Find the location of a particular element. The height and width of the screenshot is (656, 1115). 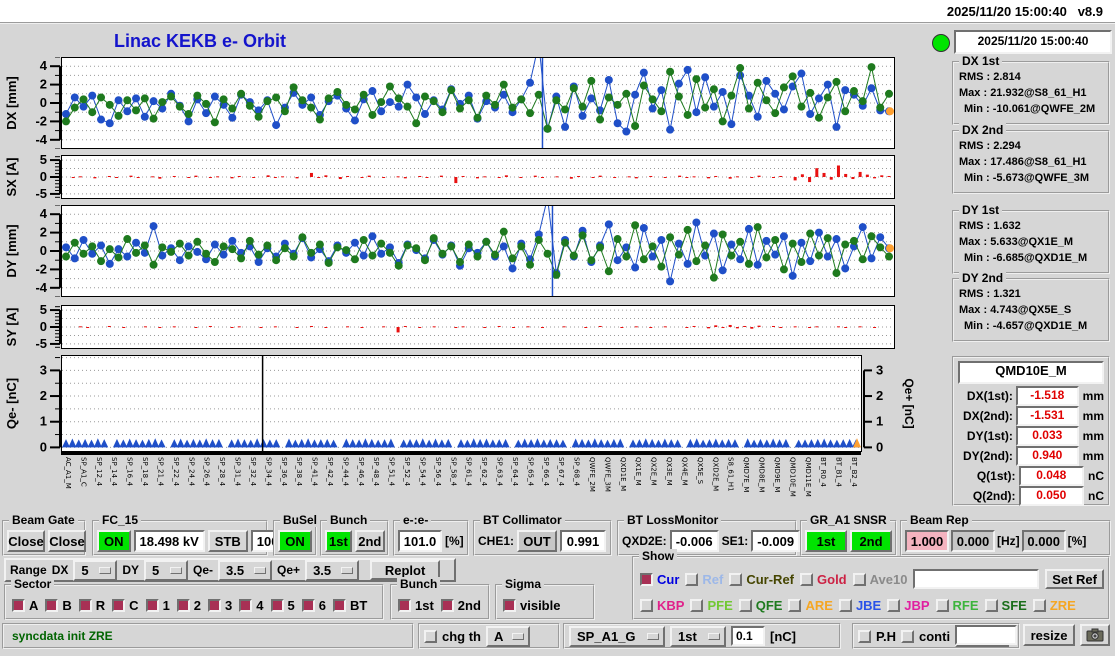

beam-gate-close-button-1: Close is located at coordinates (26, 541).